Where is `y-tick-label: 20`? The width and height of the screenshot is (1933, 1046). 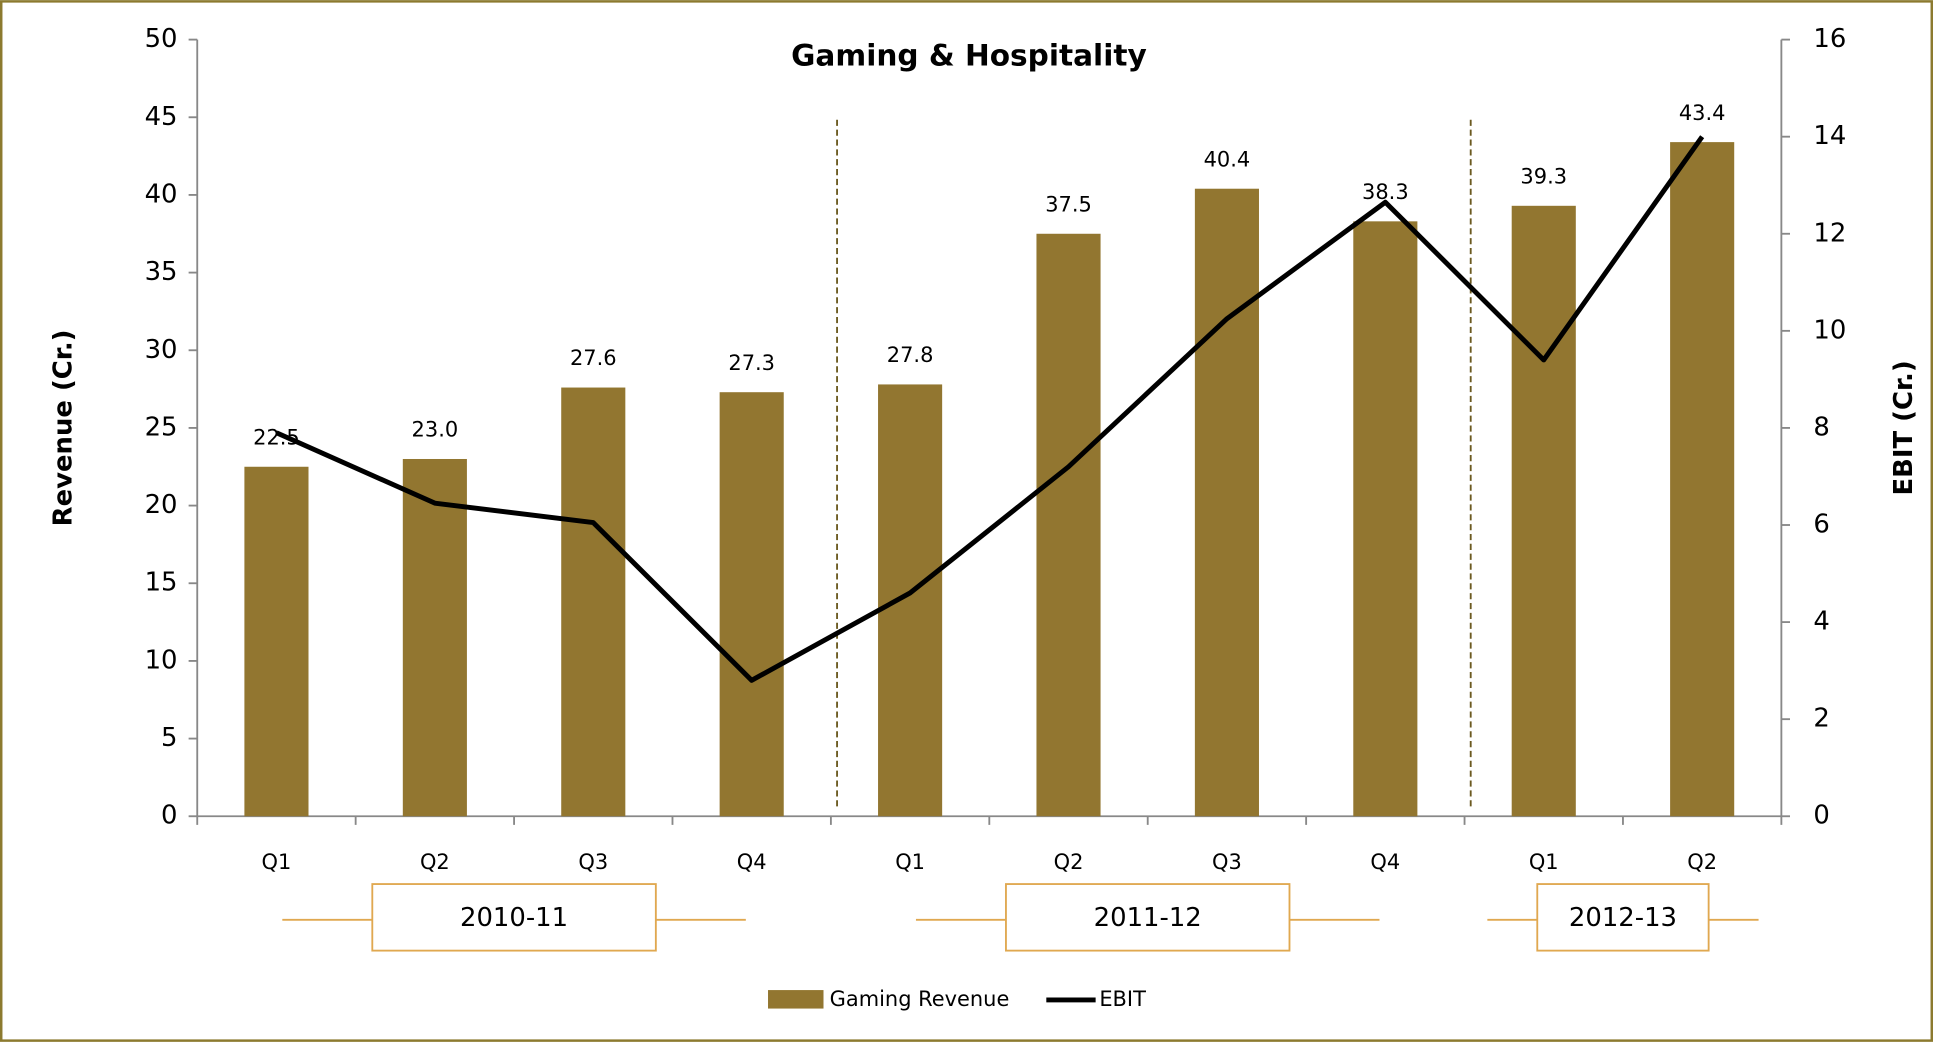
y-tick-label: 20 is located at coordinates (161, 505).